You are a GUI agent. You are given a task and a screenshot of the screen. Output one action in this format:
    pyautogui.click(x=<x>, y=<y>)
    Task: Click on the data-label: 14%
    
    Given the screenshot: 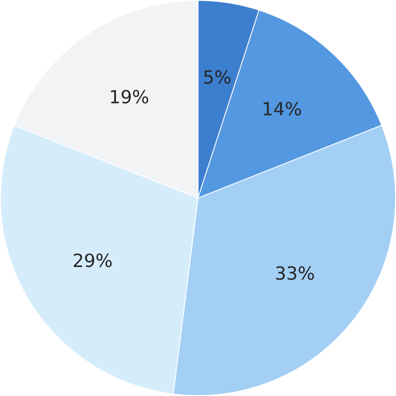 What is the action you would take?
    pyautogui.click(x=282, y=109)
    